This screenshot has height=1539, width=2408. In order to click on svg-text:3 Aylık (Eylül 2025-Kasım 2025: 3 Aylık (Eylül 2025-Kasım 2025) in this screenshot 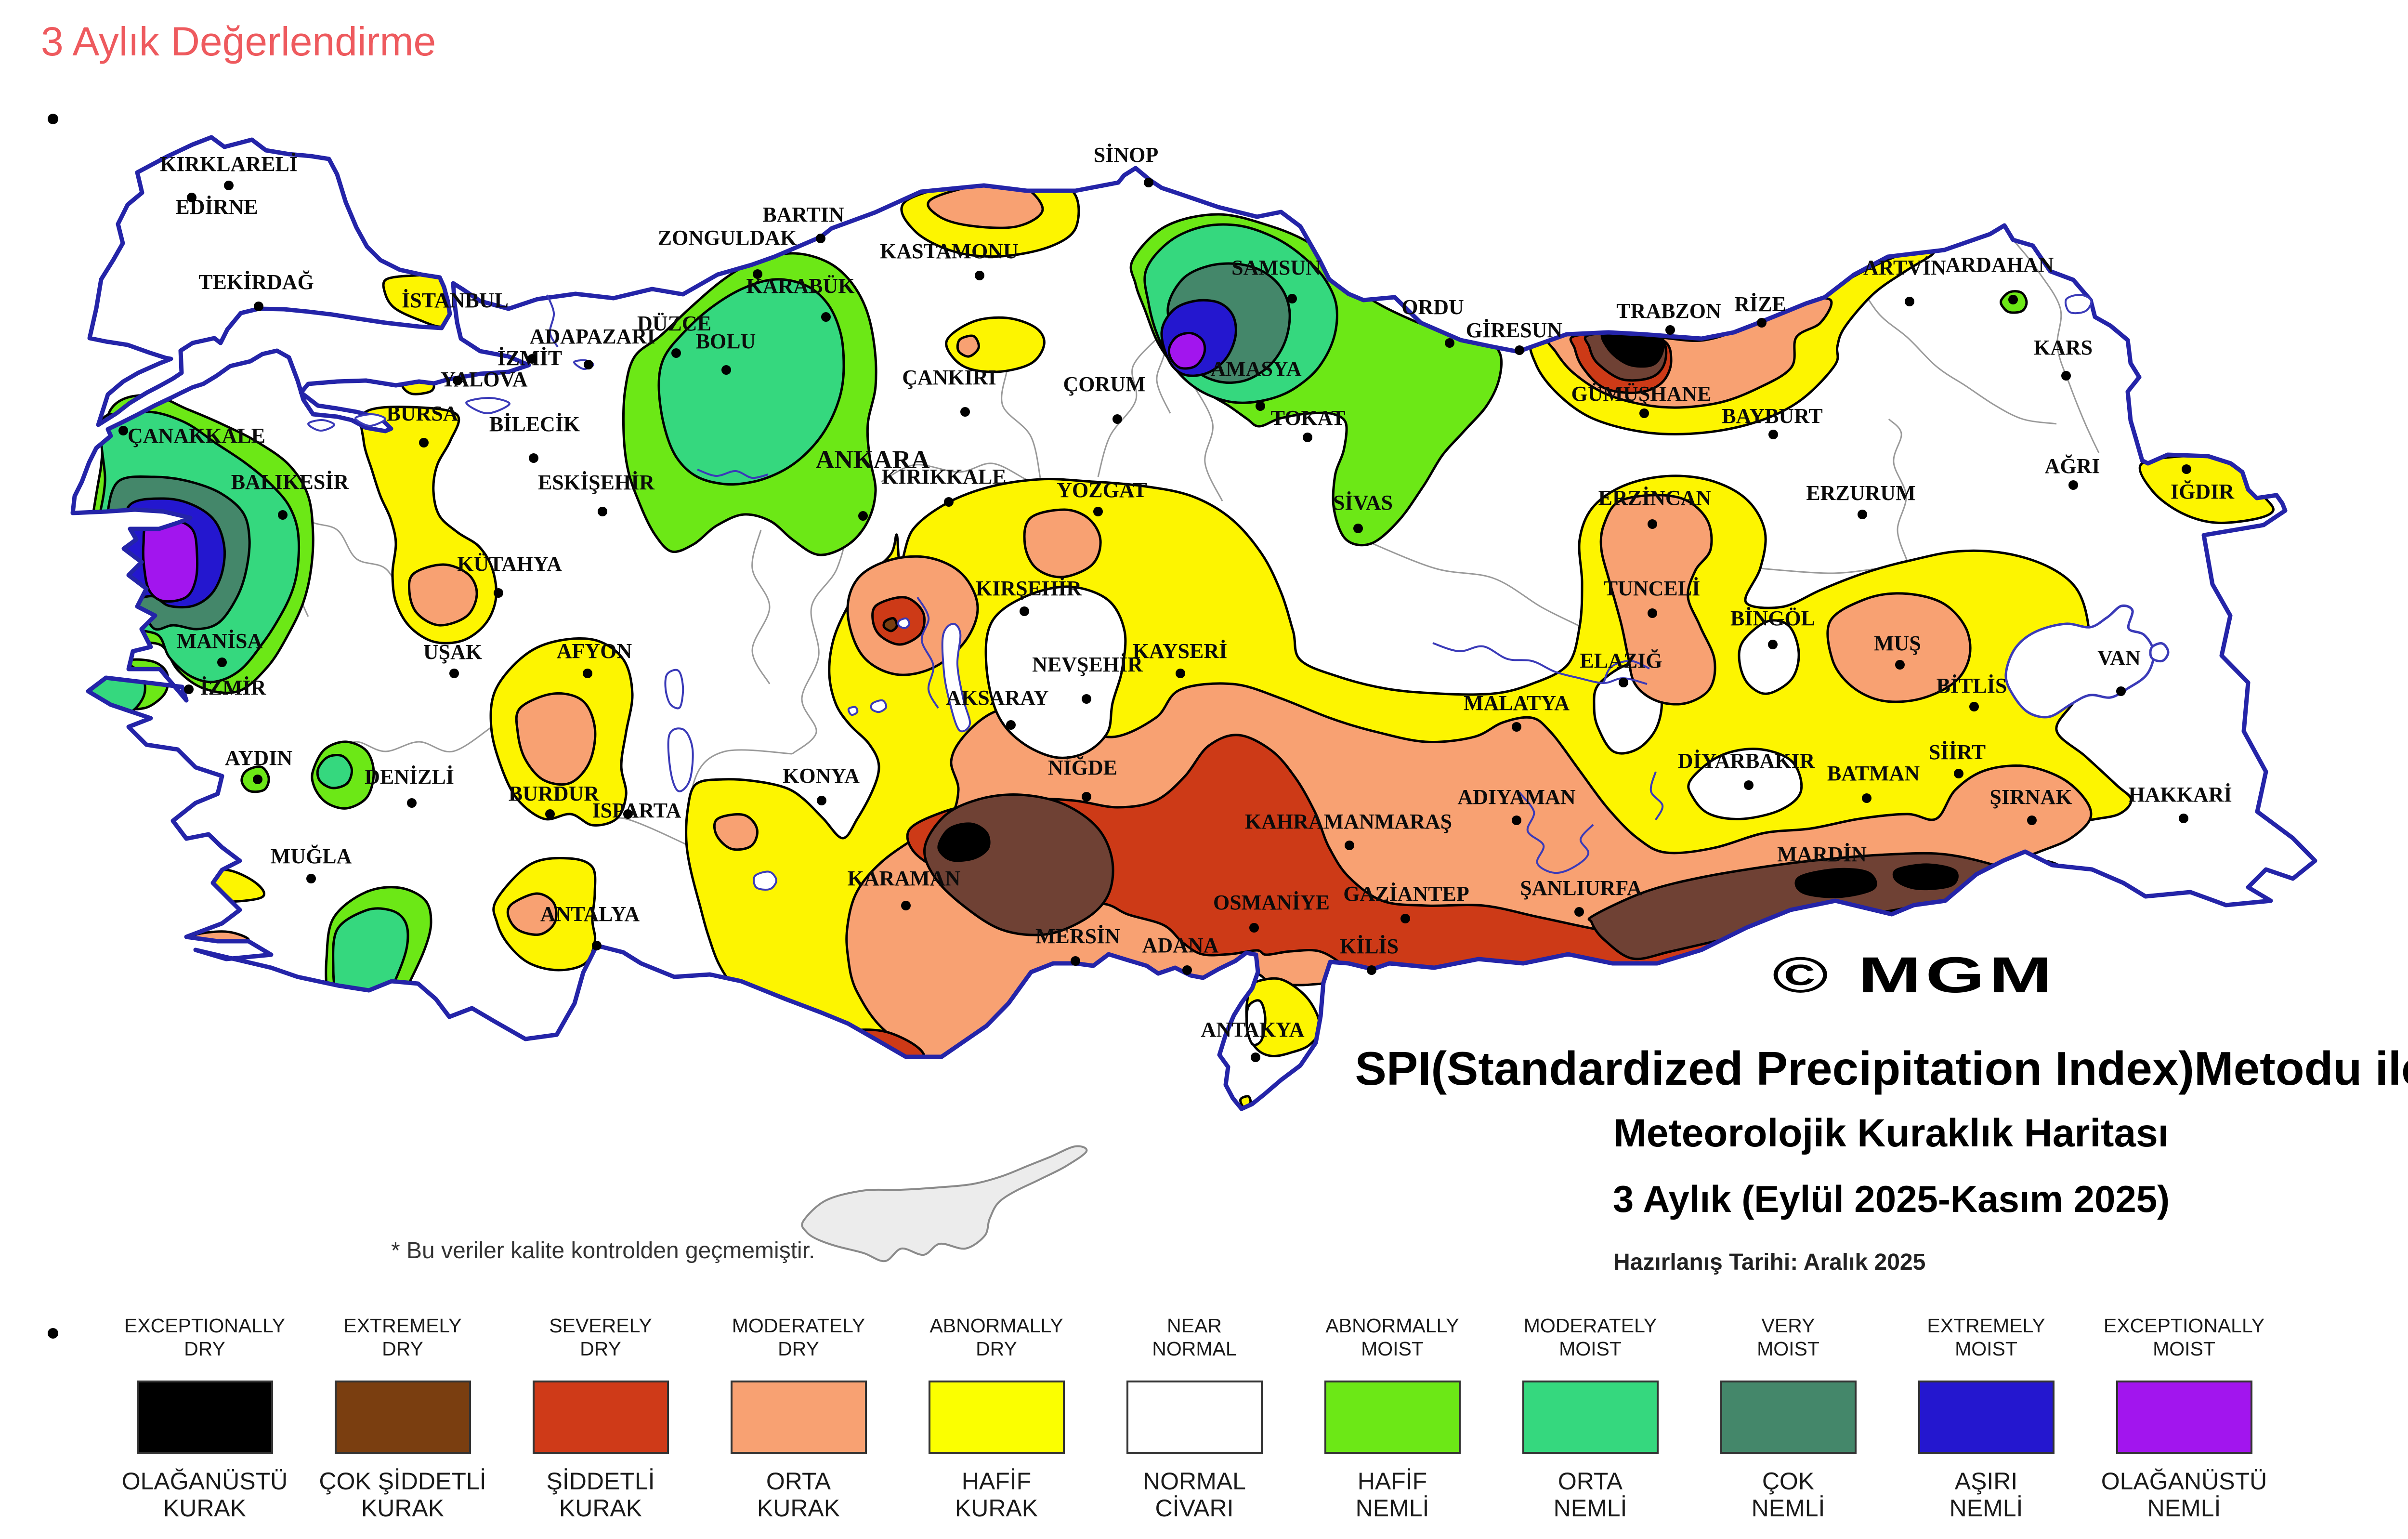, I will do `click(1891, 1199)`.